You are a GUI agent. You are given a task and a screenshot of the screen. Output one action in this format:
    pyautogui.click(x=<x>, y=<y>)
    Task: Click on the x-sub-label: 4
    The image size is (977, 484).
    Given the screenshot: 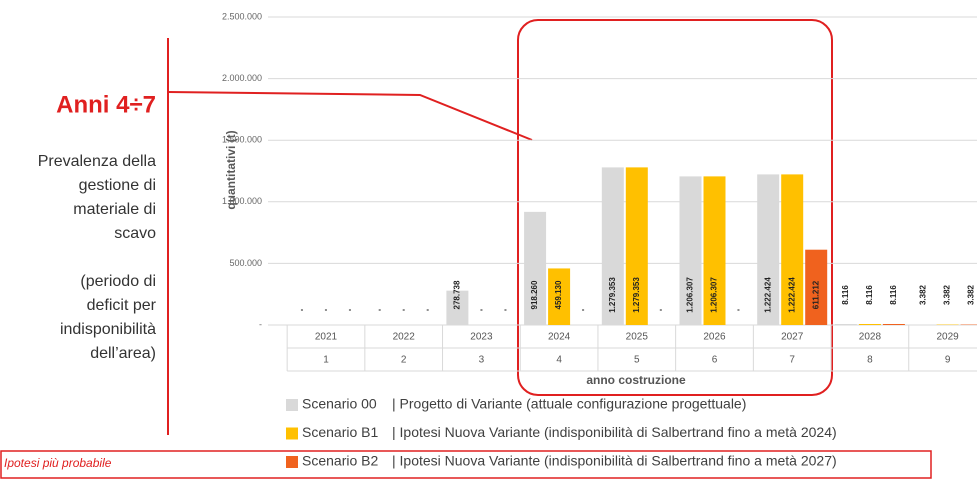 What is the action you would take?
    pyautogui.click(x=559, y=360)
    